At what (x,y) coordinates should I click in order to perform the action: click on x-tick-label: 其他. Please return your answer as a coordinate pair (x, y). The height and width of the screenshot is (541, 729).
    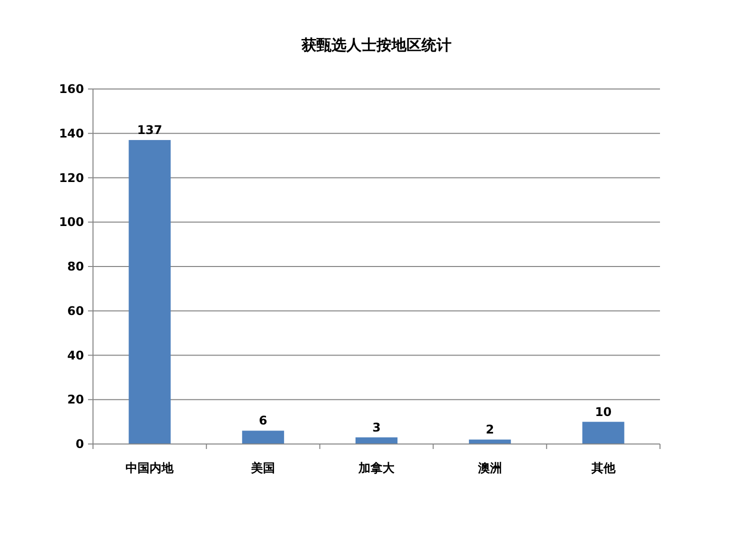
    Looking at the image, I should click on (603, 468).